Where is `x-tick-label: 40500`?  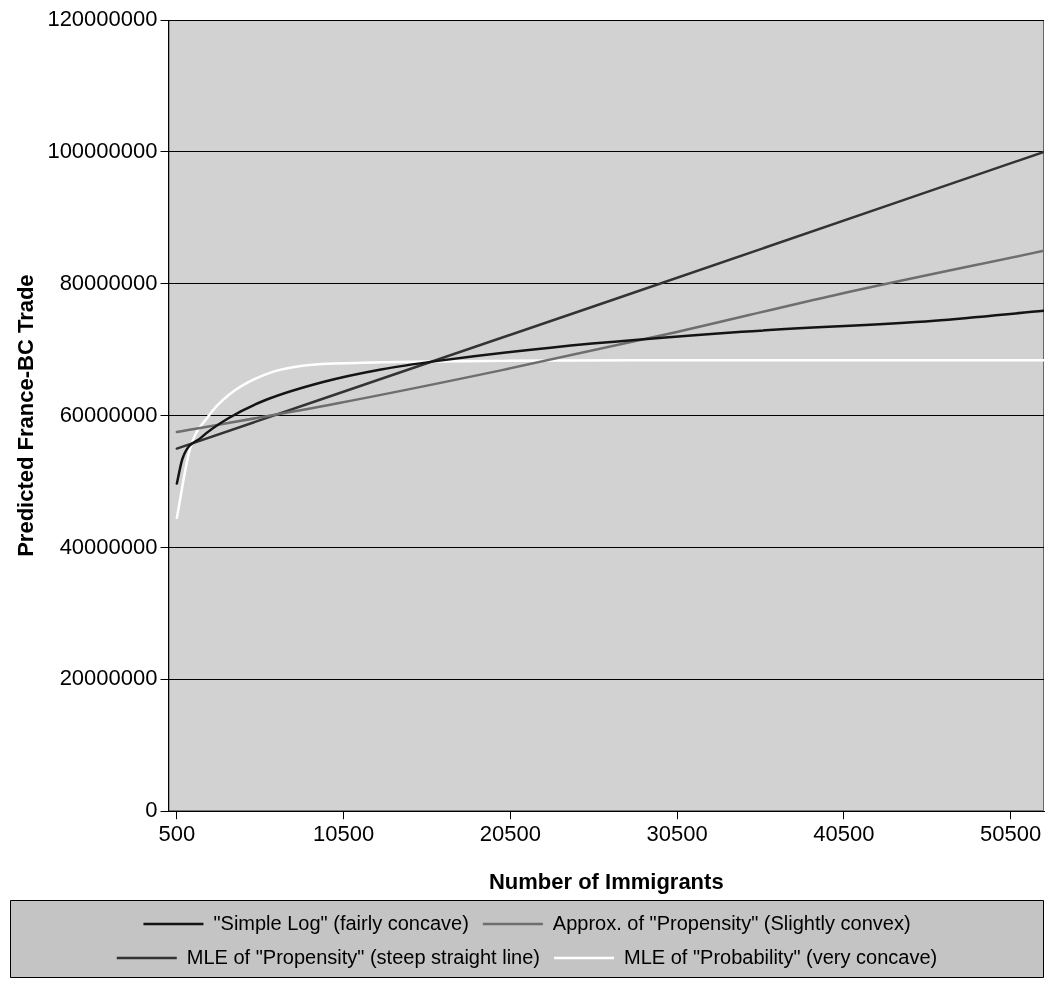
x-tick-label: 40500 is located at coordinates (844, 834).